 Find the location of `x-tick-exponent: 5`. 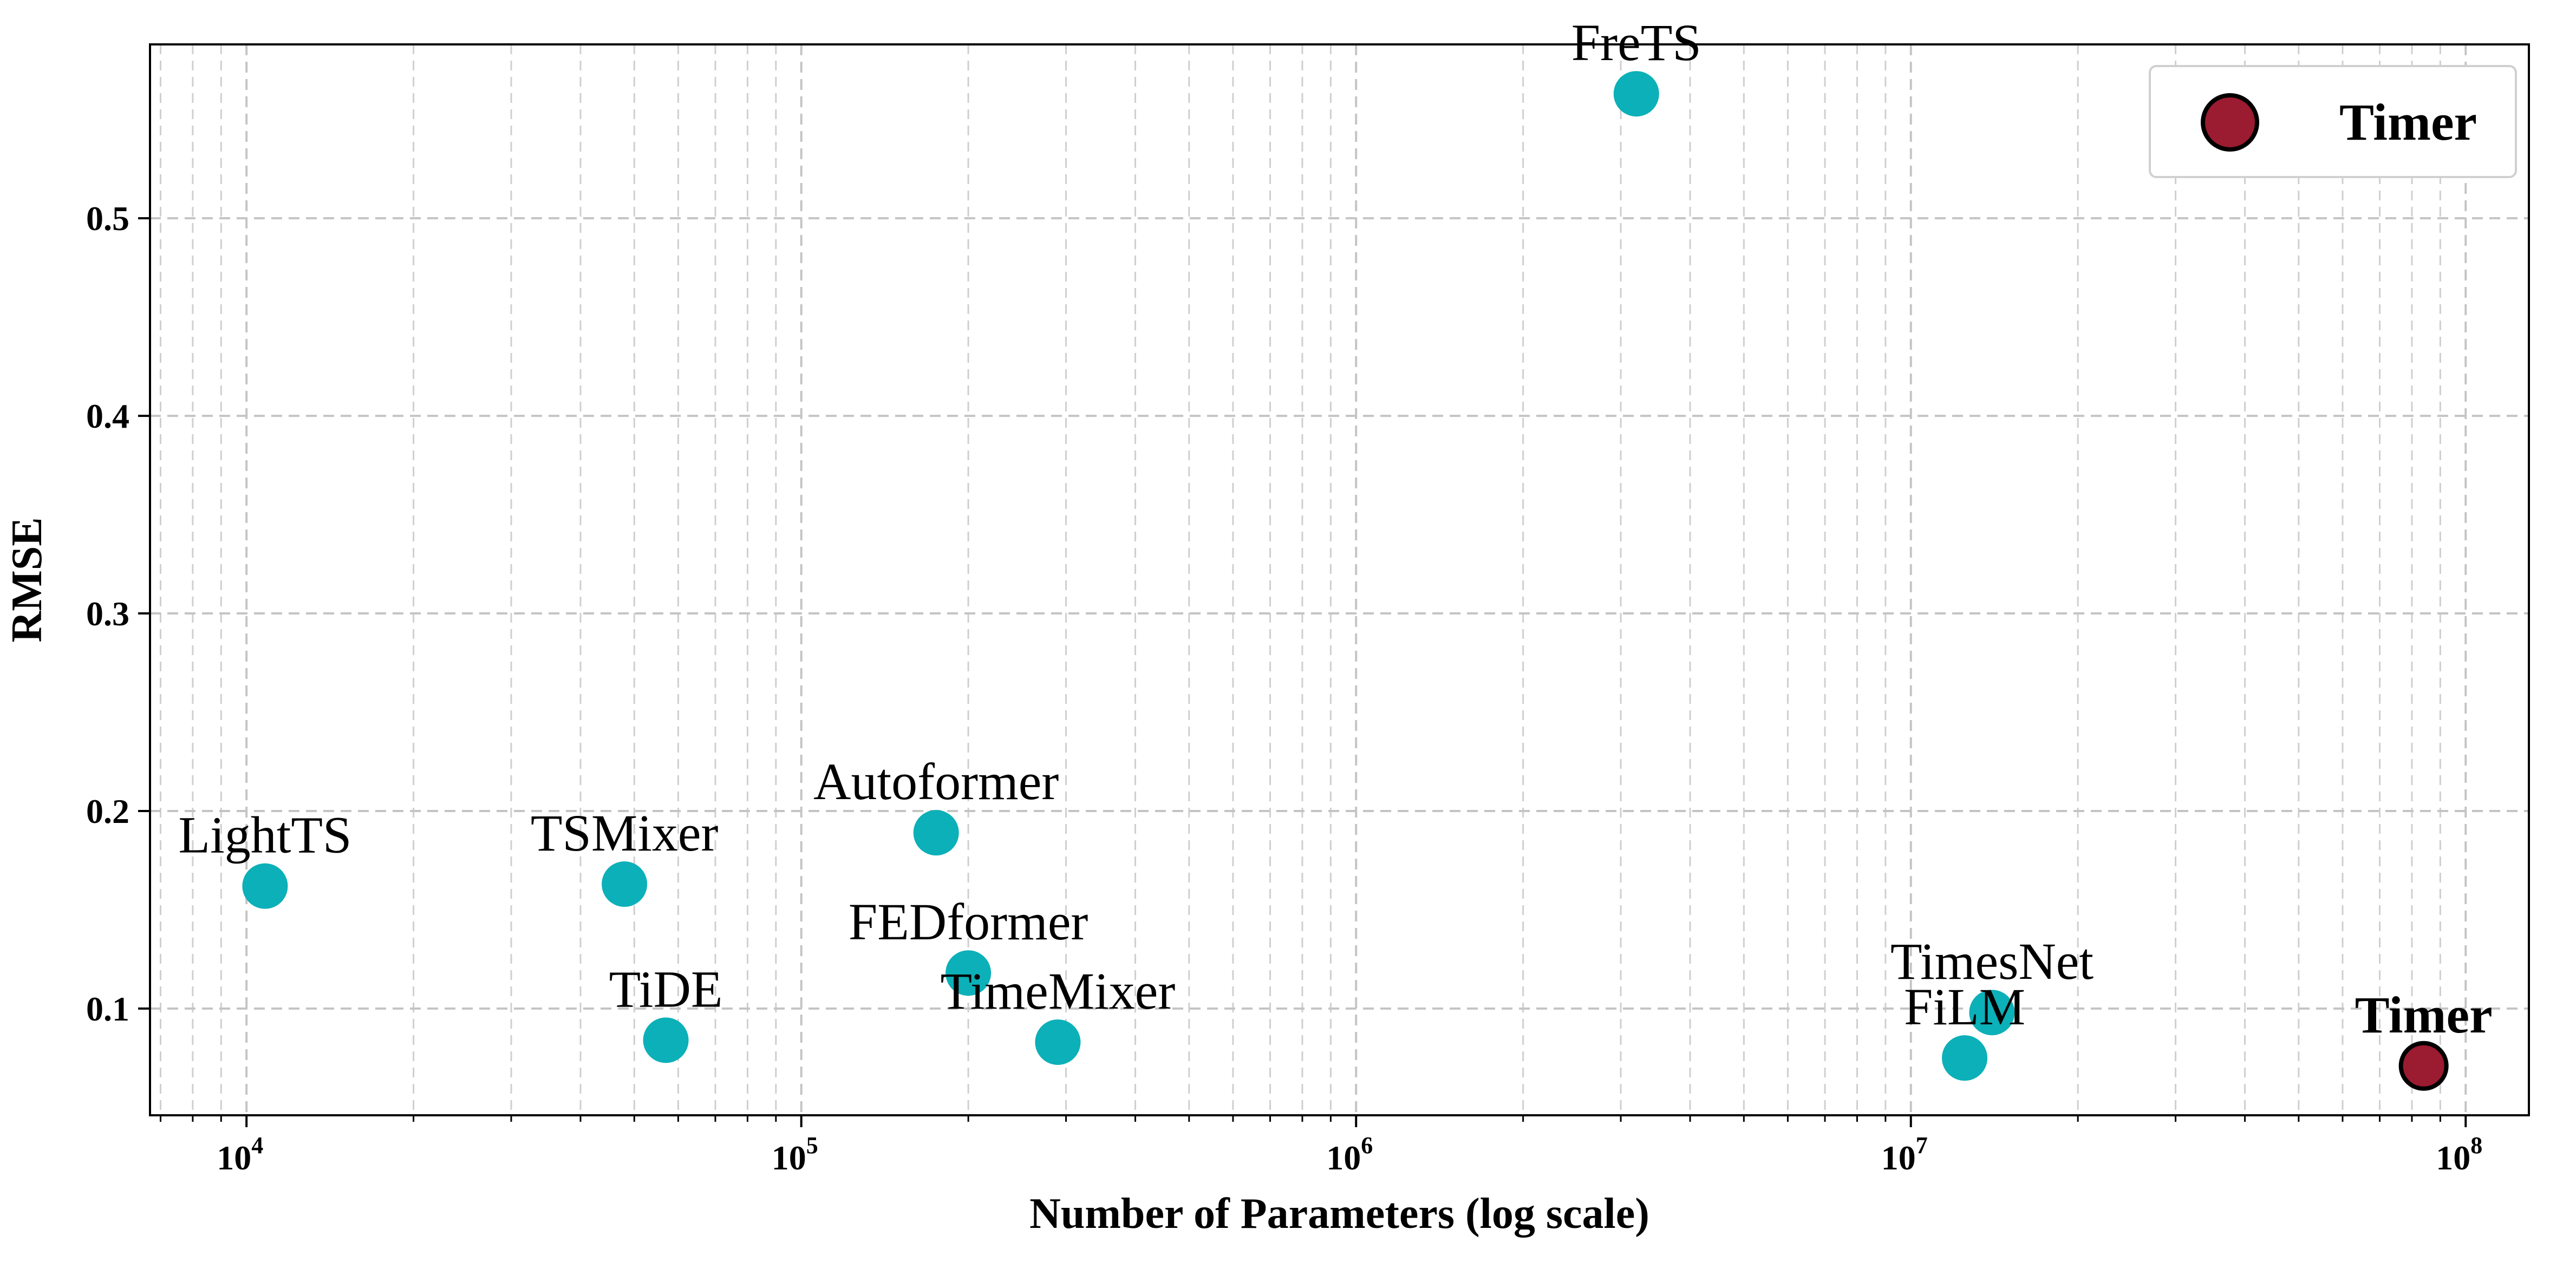

x-tick-exponent: 5 is located at coordinates (812, 1145).